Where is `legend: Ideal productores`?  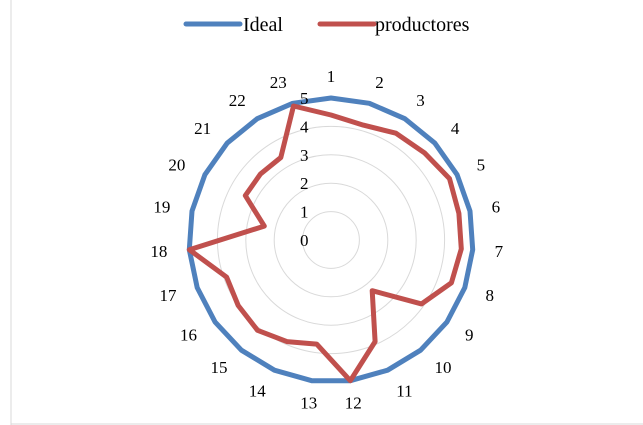
legend: Ideal productores is located at coordinates (326, 25).